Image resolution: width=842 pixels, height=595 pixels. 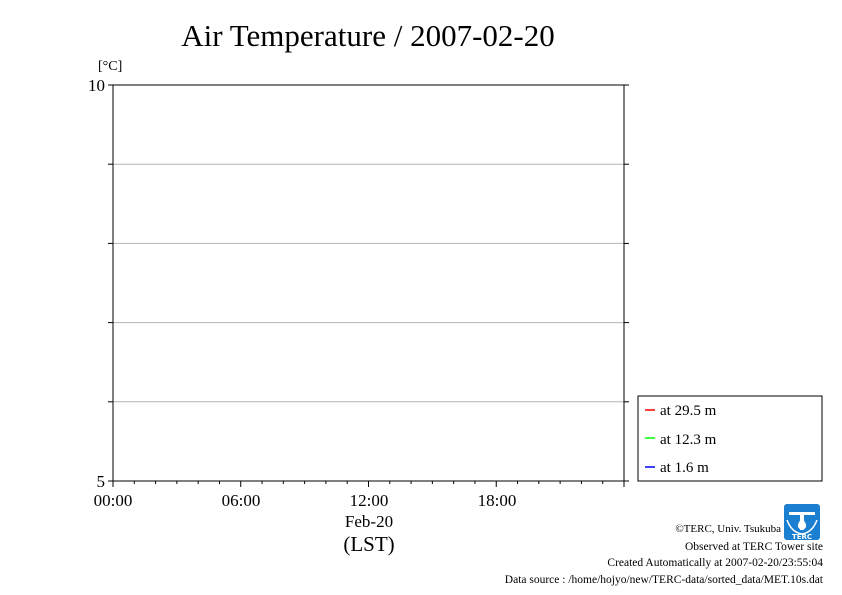 What do you see at coordinates (802, 522) in the screenshot?
I see `terc-logo-icon: TERC` at bounding box center [802, 522].